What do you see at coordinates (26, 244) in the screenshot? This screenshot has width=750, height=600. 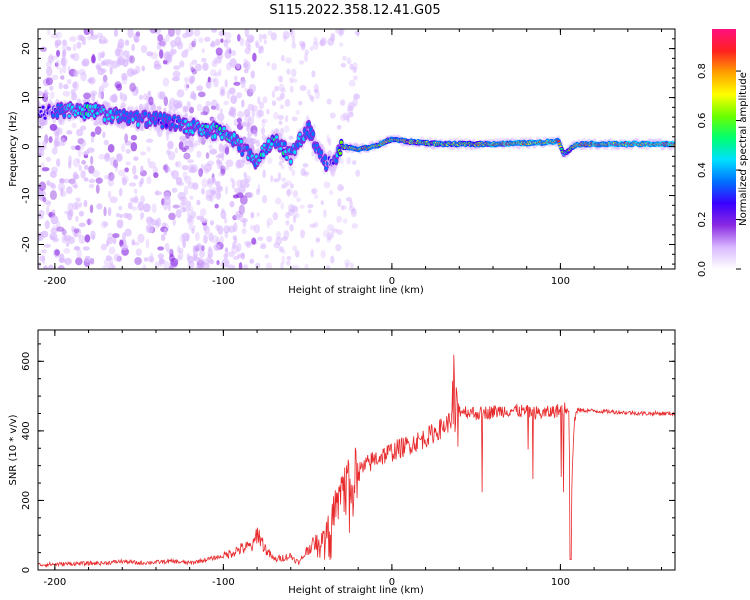 I see `spectrogram-y-tick-label: -20` at bounding box center [26, 244].